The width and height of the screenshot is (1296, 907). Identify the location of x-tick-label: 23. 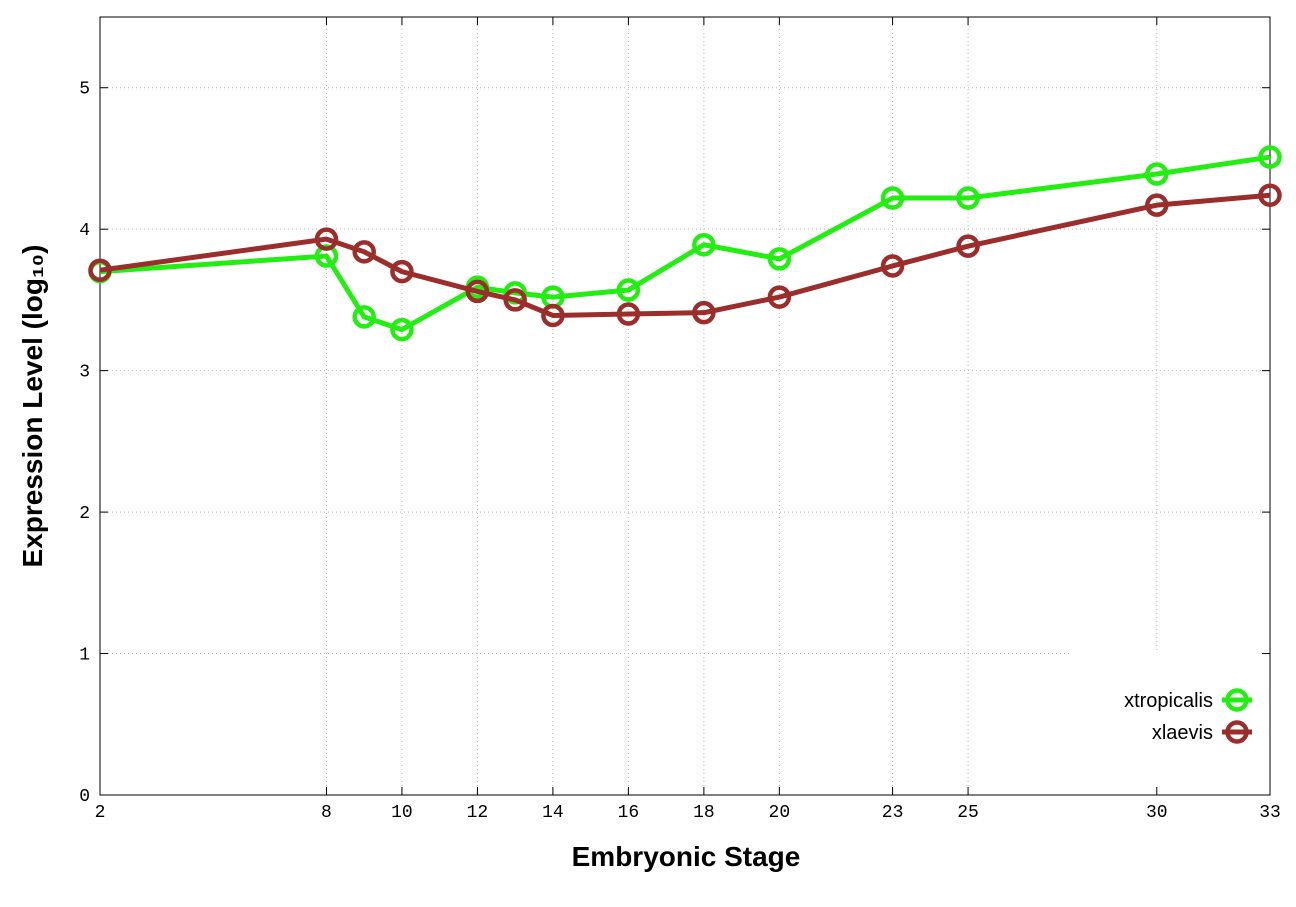
(893, 813).